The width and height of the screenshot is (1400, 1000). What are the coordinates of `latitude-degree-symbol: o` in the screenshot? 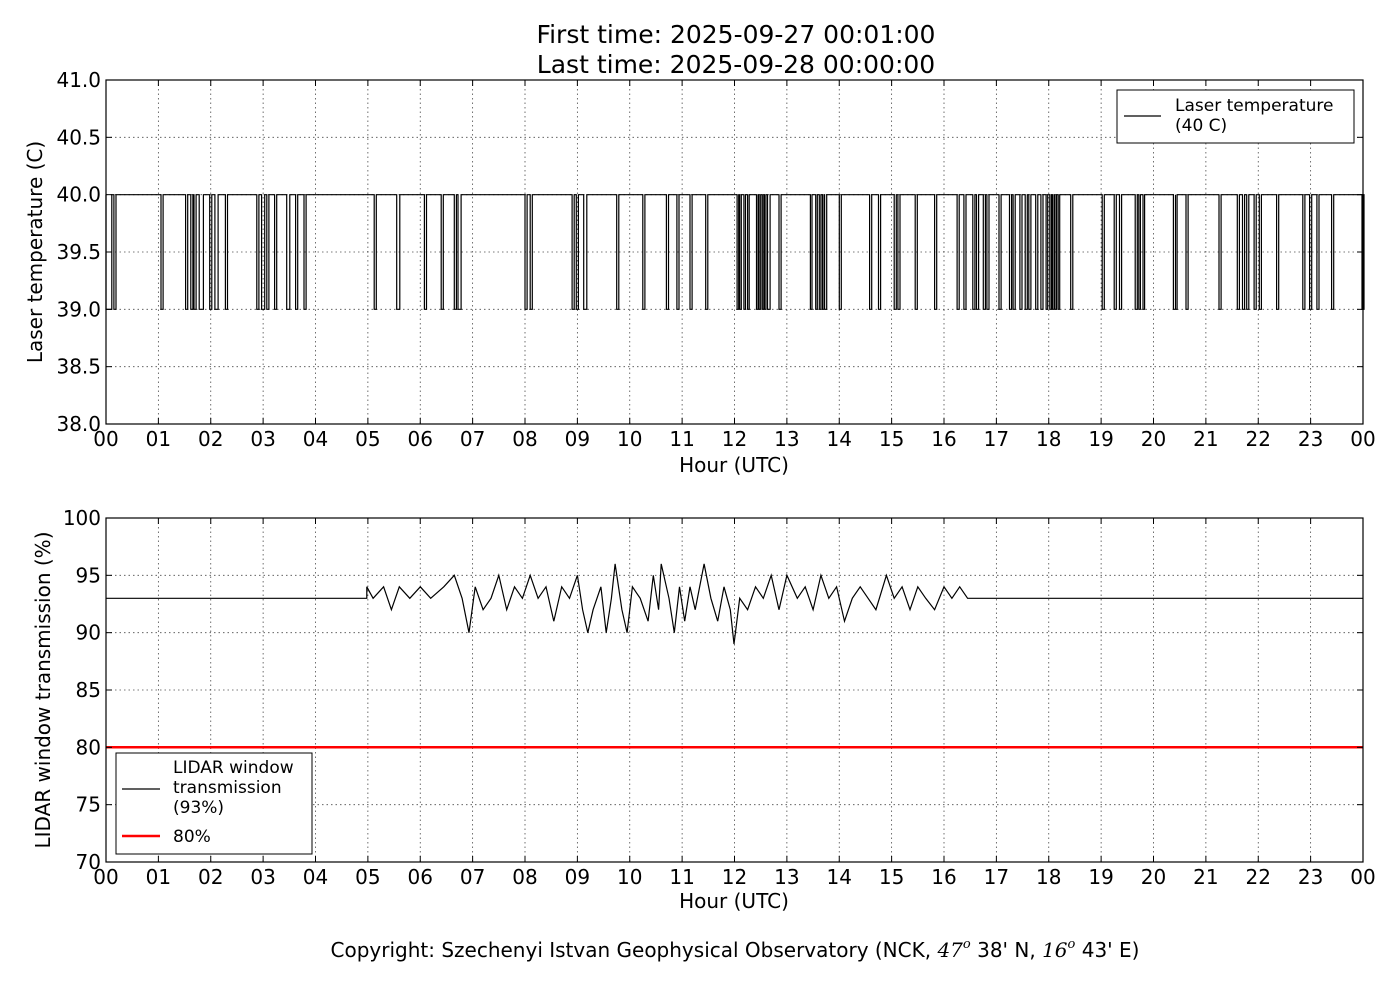 It's located at (967, 944).